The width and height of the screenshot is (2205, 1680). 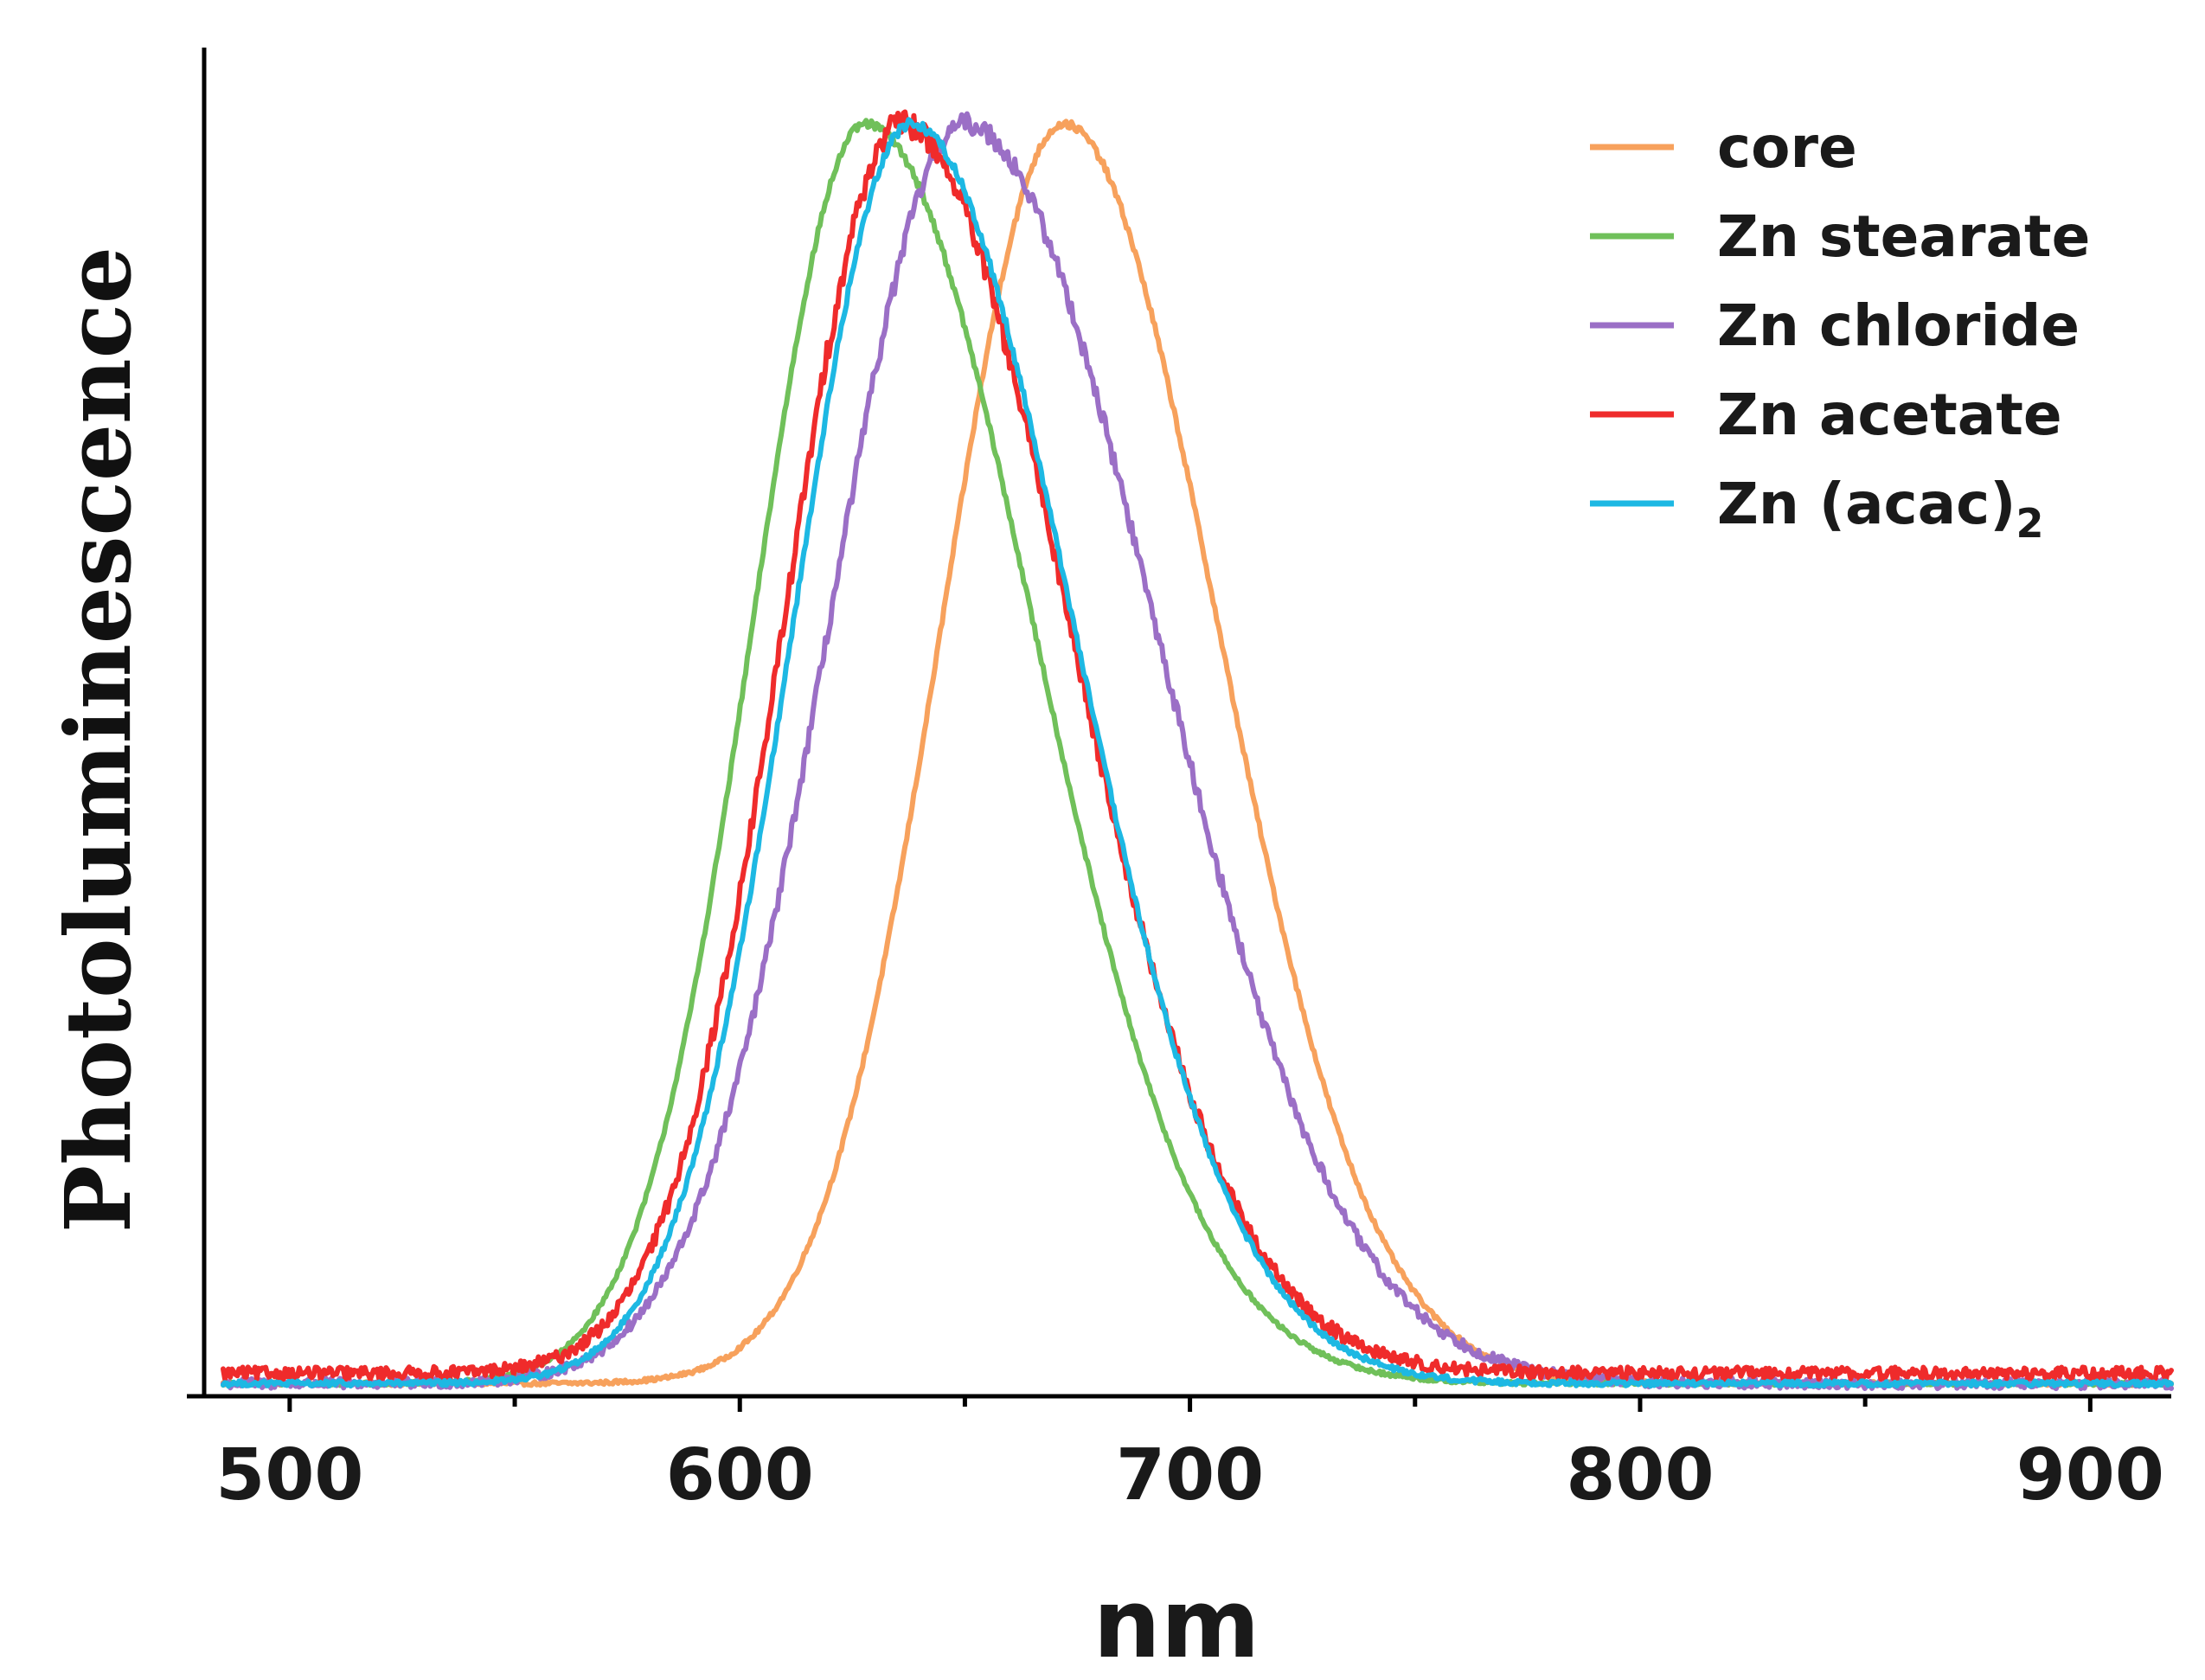 I want to click on x-axis-label: nm, so click(x=1176, y=1623).